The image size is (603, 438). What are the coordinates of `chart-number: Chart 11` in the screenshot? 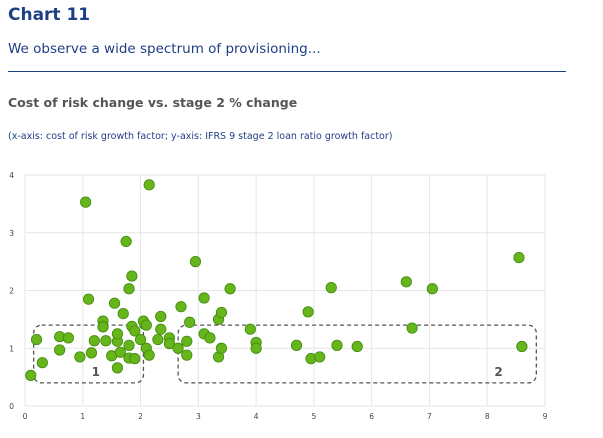 It's located at (49, 15).